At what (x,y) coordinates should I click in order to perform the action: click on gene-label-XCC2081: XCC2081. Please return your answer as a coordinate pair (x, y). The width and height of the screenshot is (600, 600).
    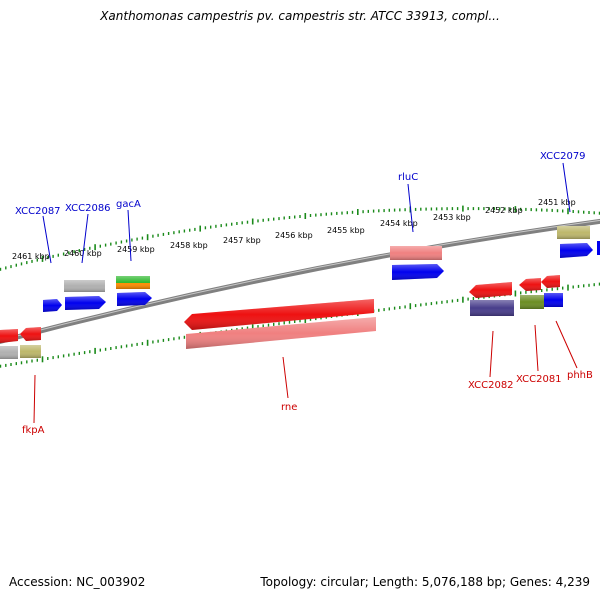
    Looking at the image, I should click on (539, 379).